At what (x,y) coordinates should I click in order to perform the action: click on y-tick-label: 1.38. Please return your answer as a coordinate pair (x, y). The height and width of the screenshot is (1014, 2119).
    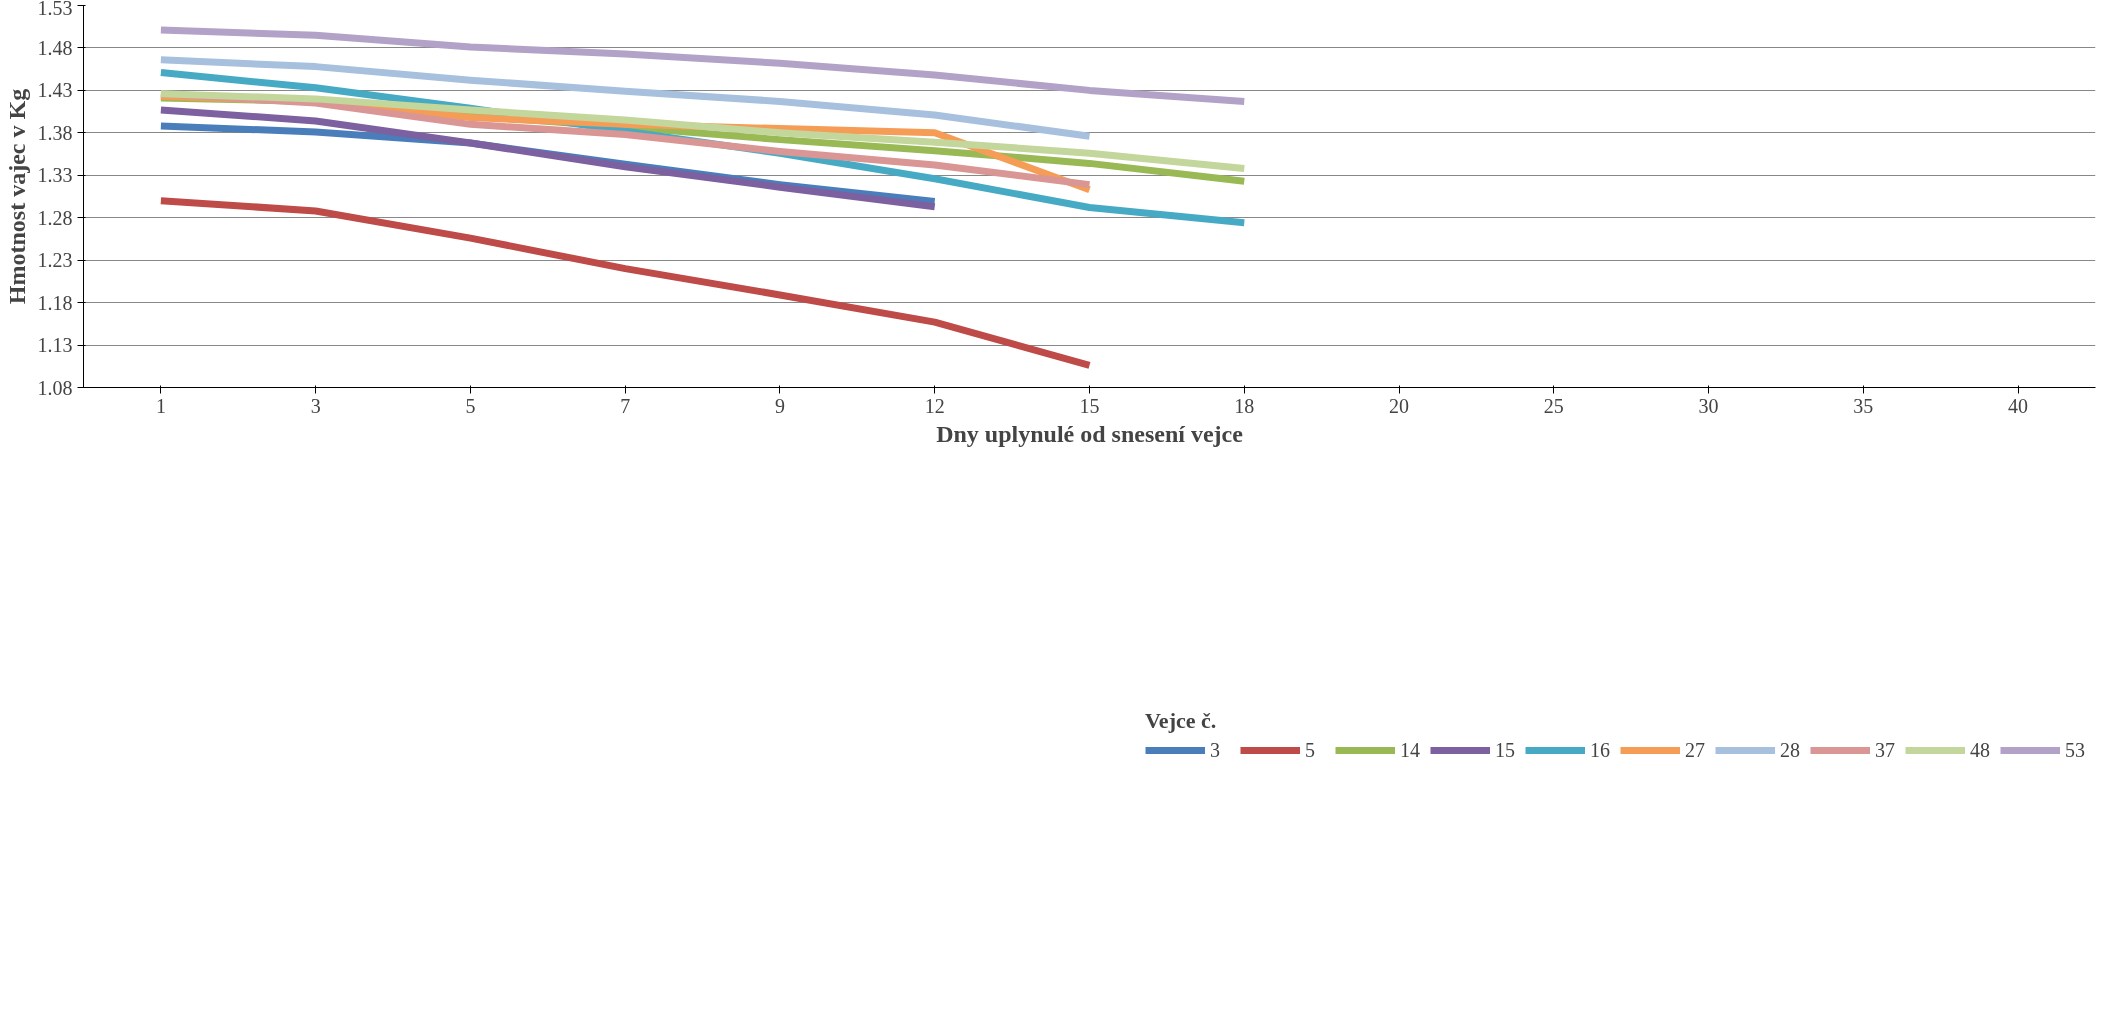
    Looking at the image, I should click on (55, 132).